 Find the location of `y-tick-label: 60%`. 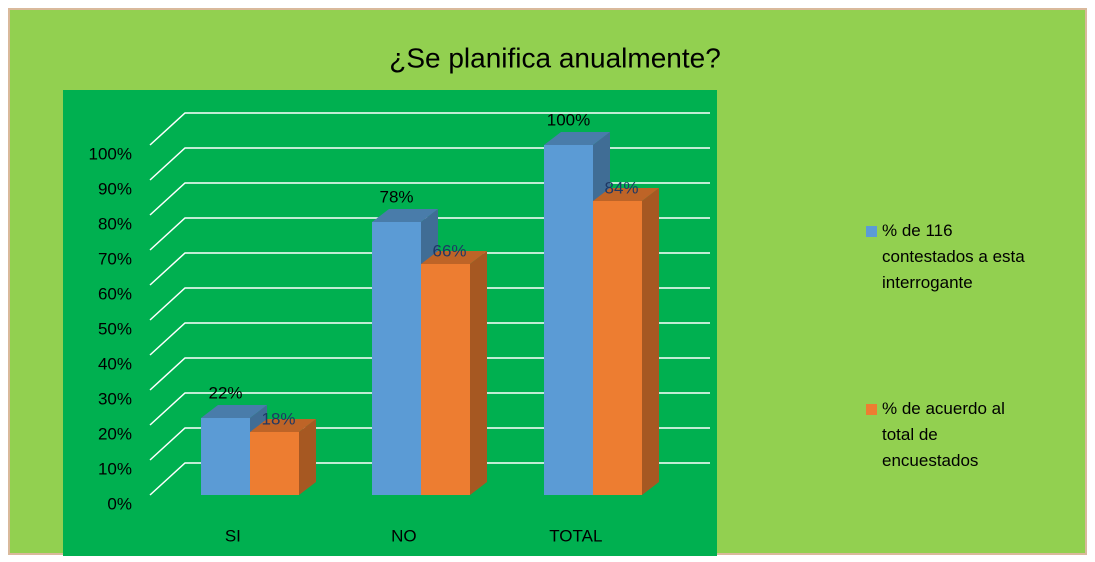

y-tick-label: 60% is located at coordinates (115, 293).